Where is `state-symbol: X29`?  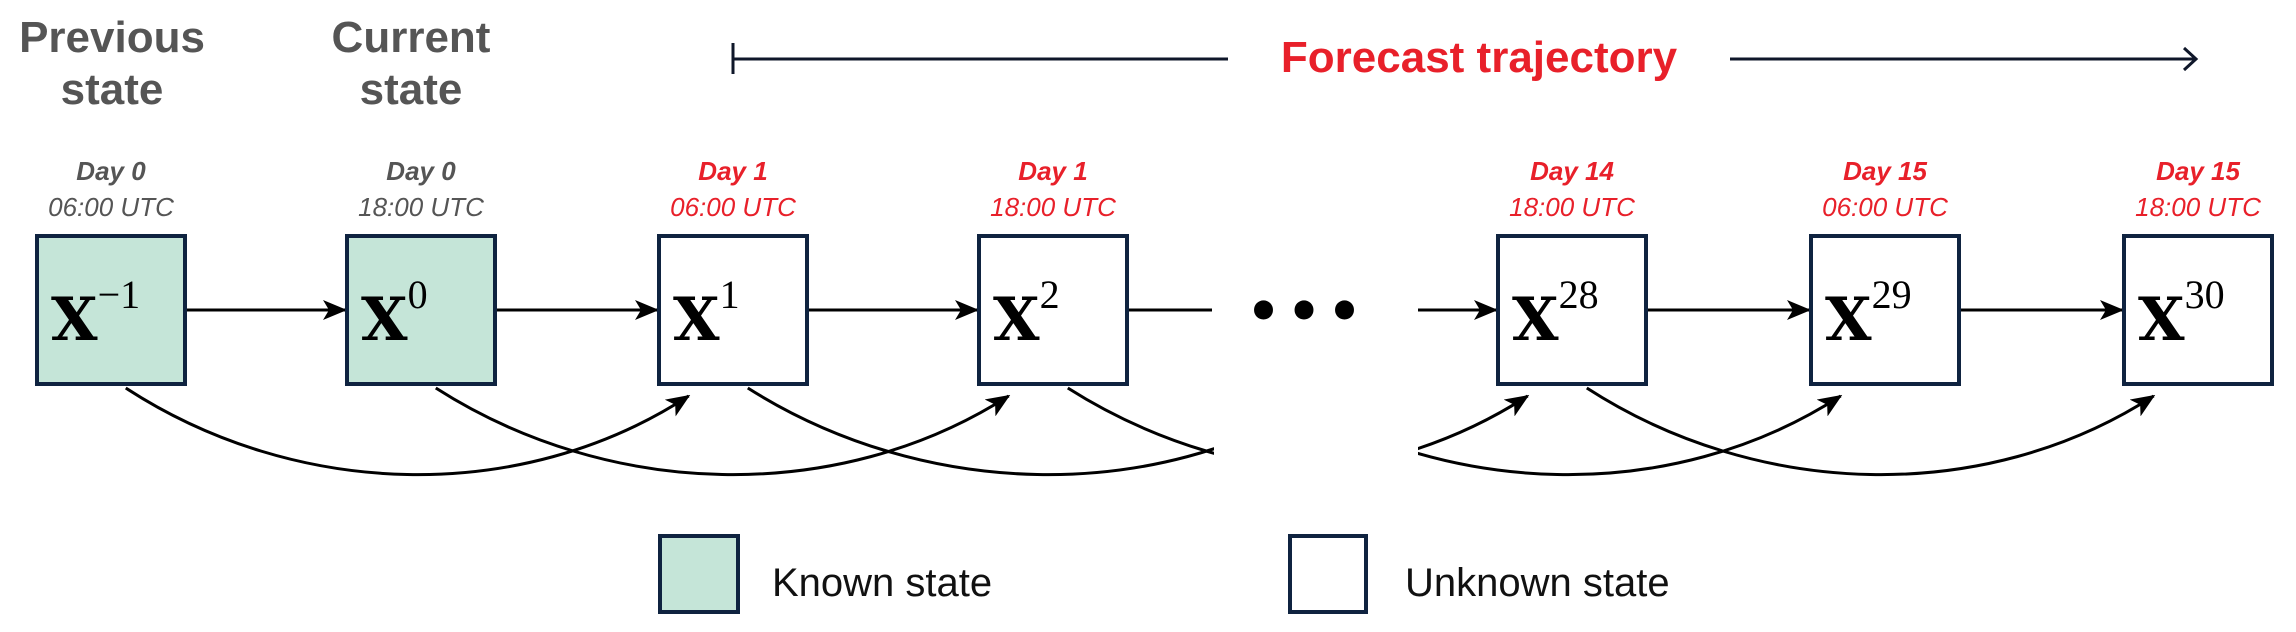
state-symbol: X29 is located at coordinates (1868, 313).